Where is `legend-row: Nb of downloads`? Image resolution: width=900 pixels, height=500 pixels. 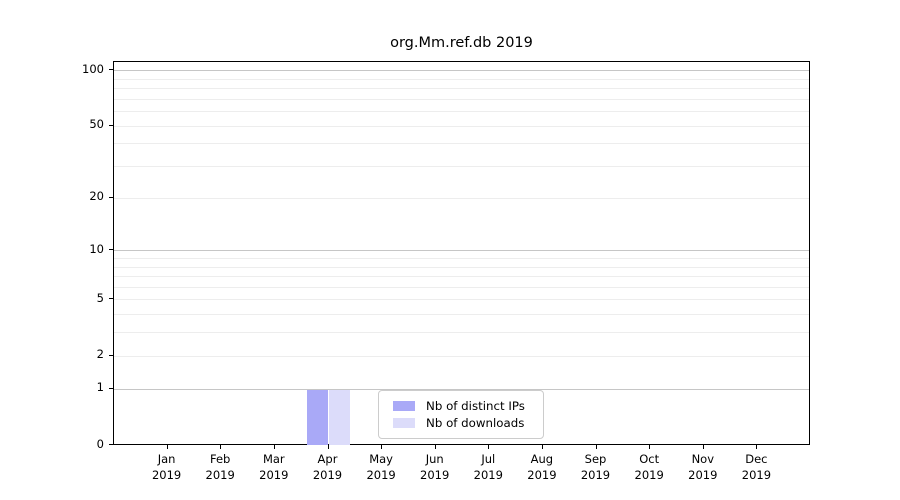
legend-row: Nb of downloads is located at coordinates (460, 424).